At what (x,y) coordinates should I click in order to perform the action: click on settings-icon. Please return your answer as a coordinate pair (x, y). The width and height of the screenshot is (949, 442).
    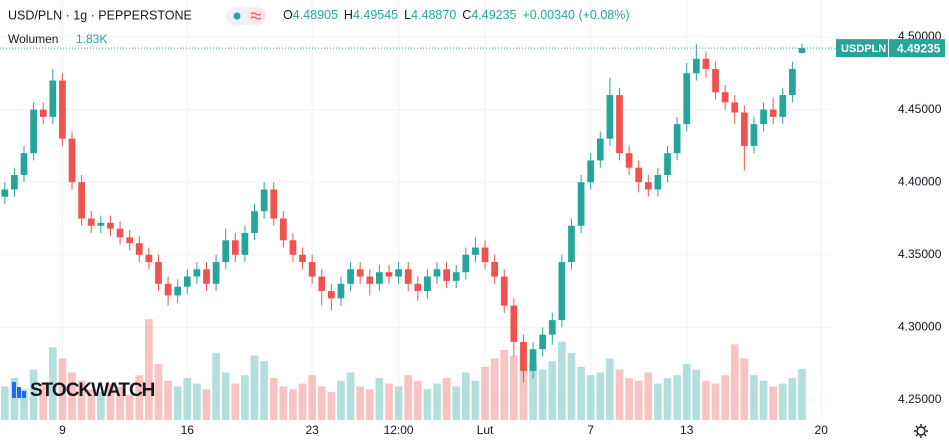
    Looking at the image, I should click on (921, 431).